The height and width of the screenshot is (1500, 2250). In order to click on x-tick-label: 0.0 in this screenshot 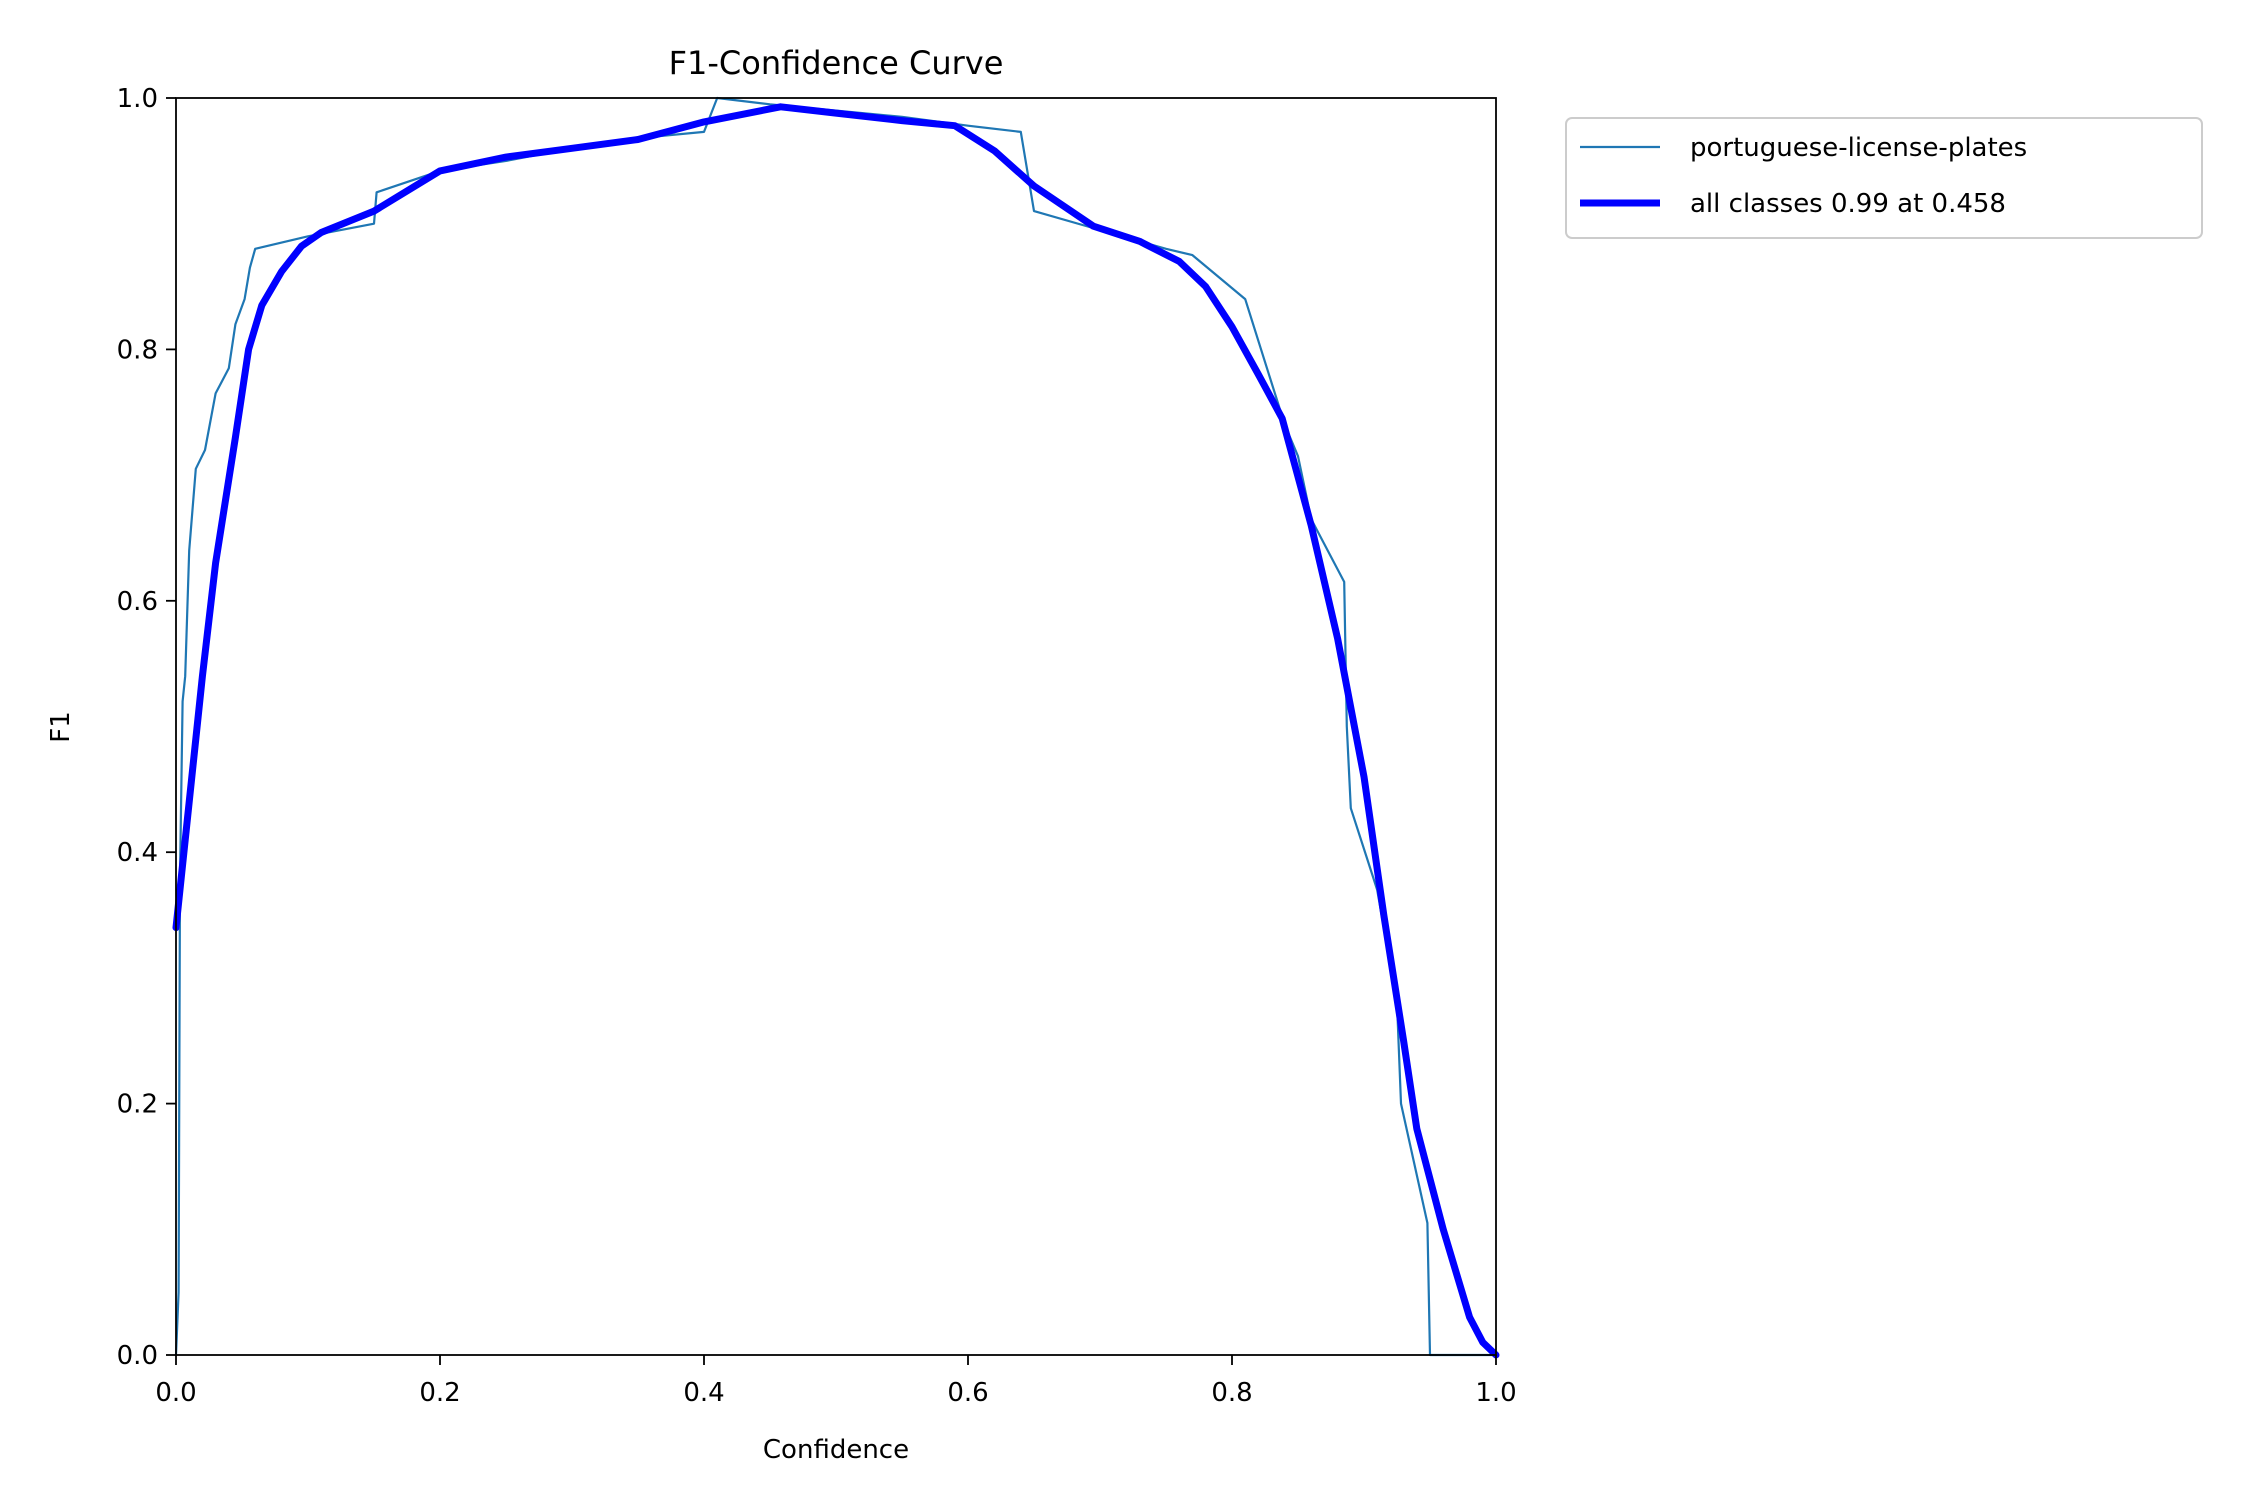, I will do `click(175, 1393)`.